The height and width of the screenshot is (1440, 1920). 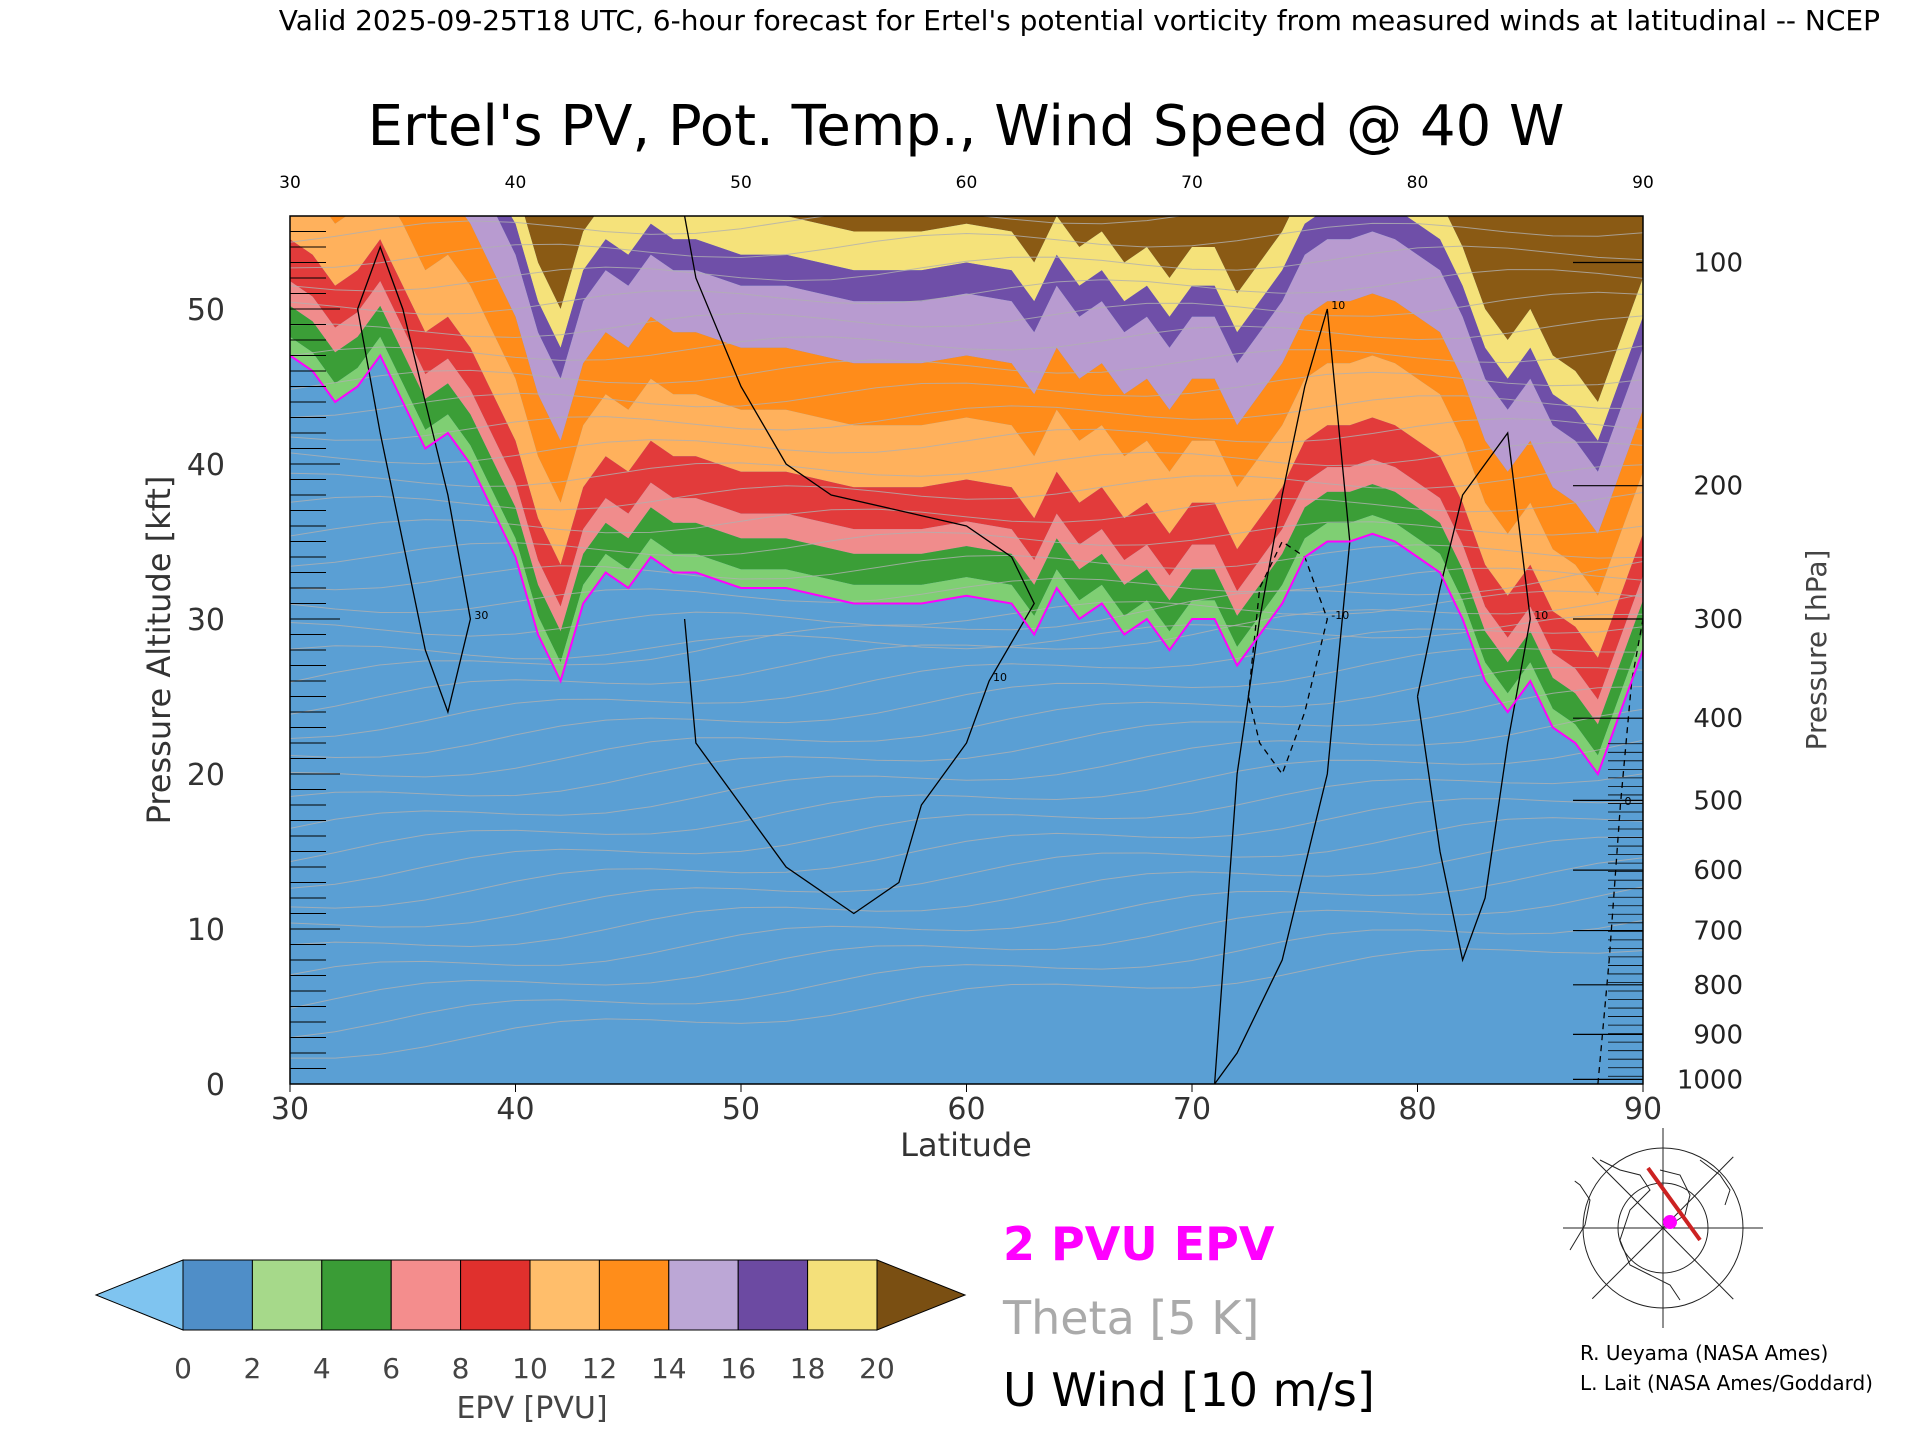 I want to click on colorbar, so click(x=530, y=1295).